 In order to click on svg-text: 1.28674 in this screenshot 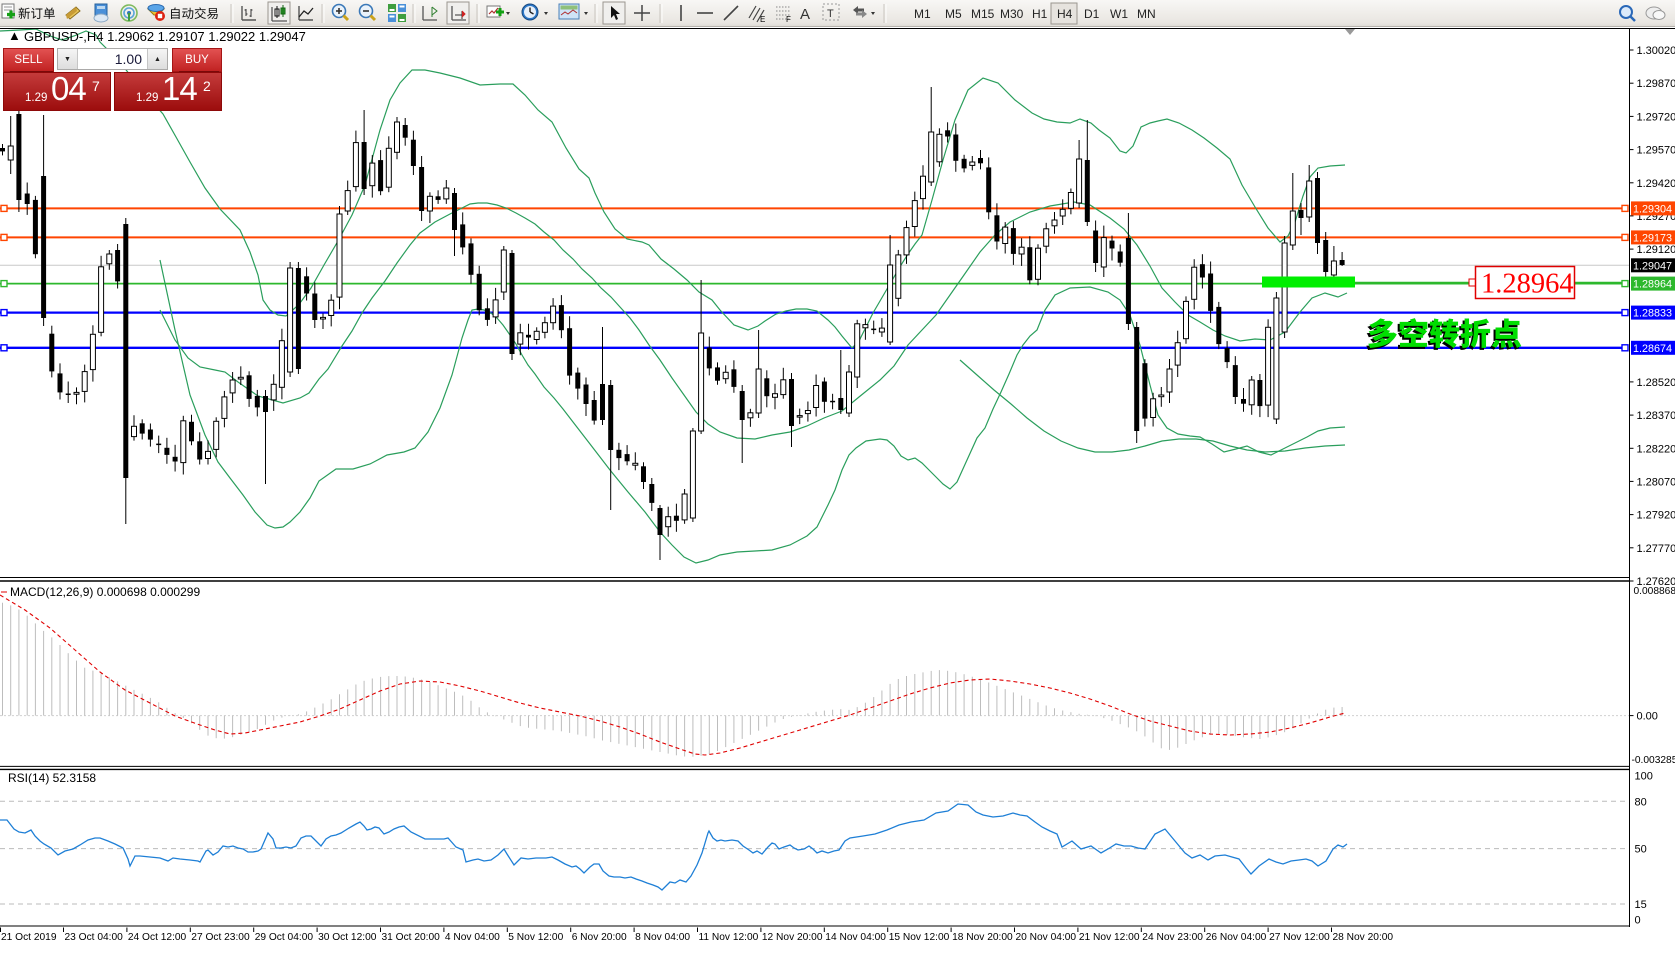, I will do `click(1652, 349)`.